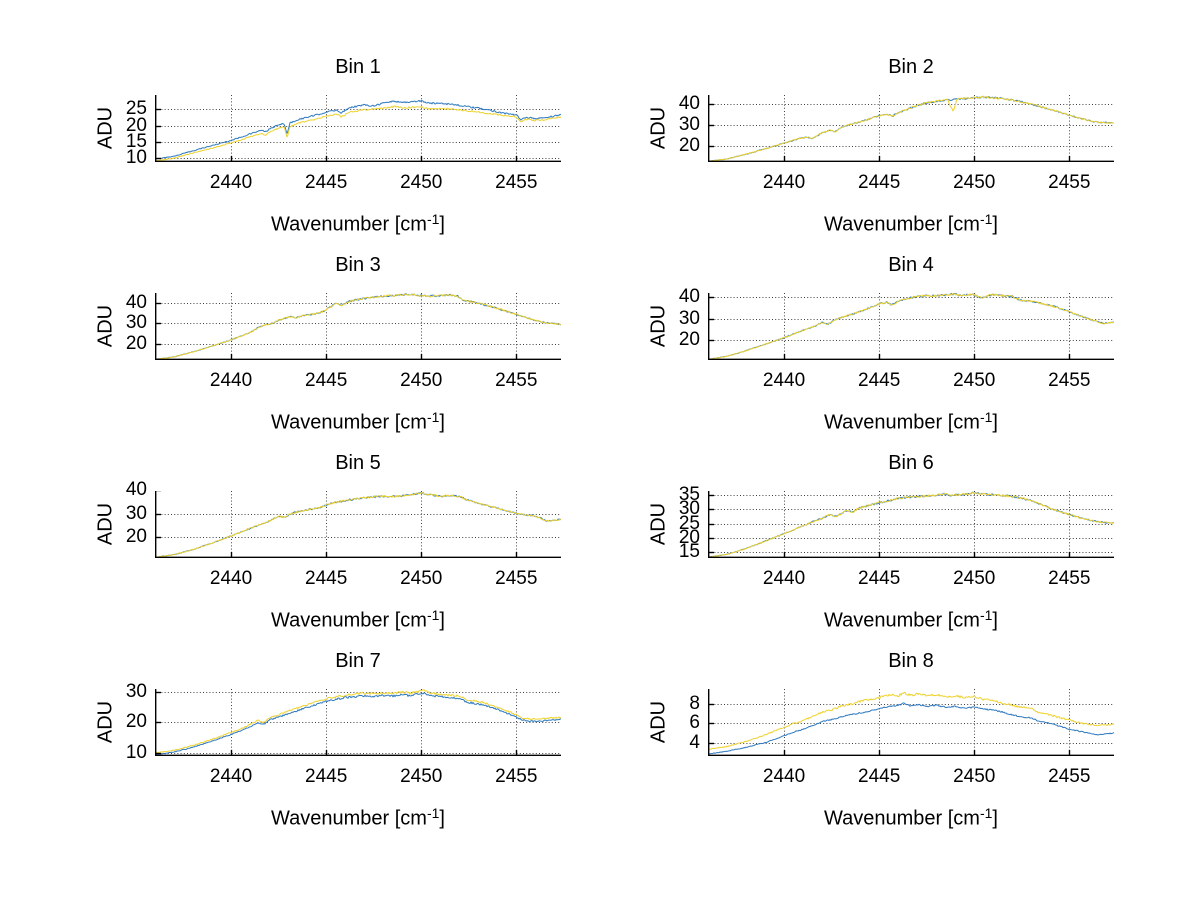 This screenshot has height=901, width=1200. What do you see at coordinates (911, 67) in the screenshot?
I see `subplot-title: Bin 2` at bounding box center [911, 67].